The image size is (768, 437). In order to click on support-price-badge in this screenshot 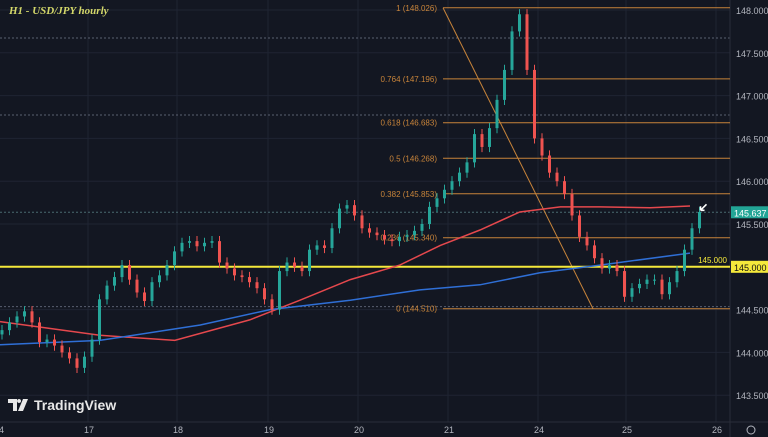, I will do `click(749, 266)`.